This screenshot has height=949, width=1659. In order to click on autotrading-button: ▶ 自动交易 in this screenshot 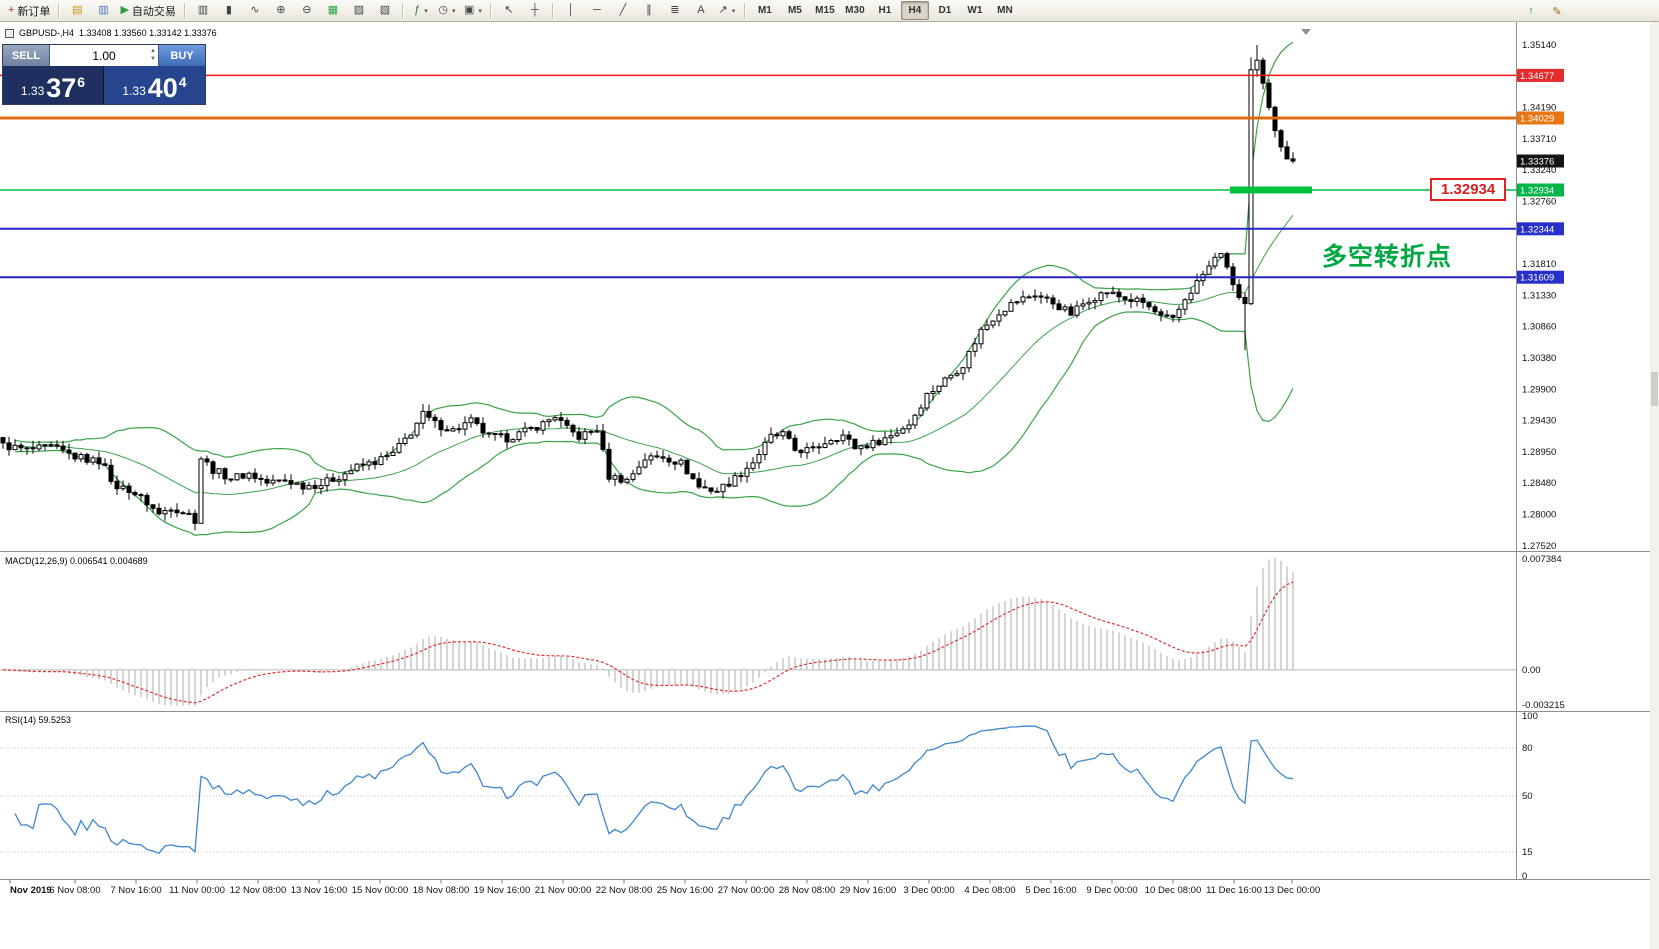, I will do `click(147, 11)`.